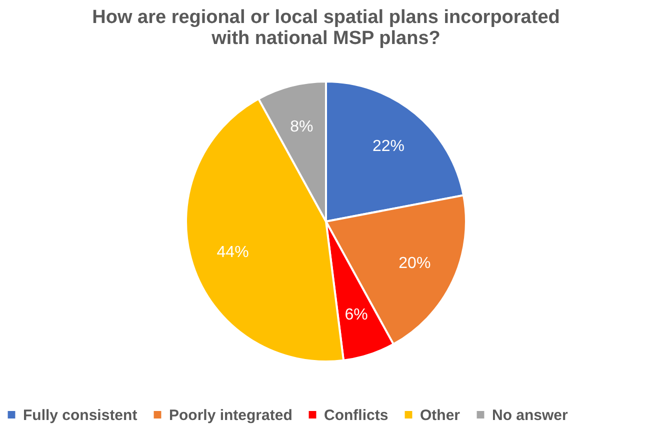 The image size is (652, 429). Describe the element at coordinates (230, 415) in the screenshot. I see `legend-label: Poorly integrated` at that location.